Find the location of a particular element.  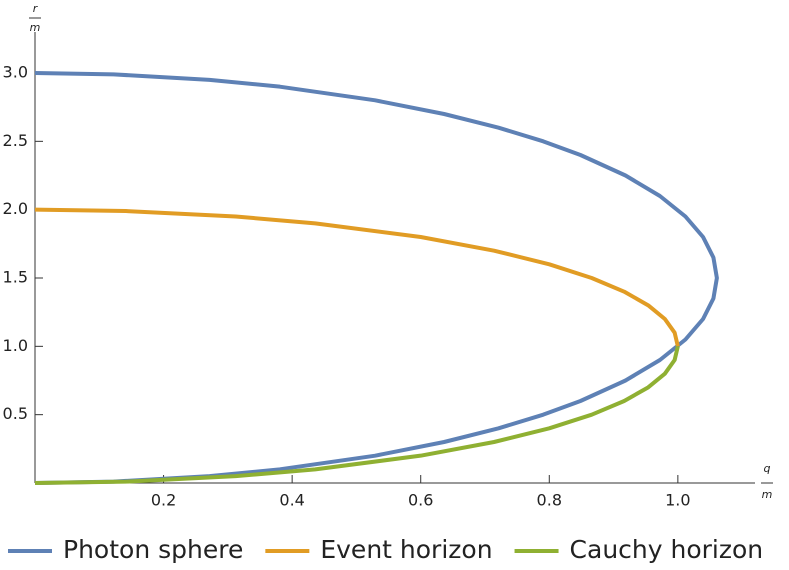

x-label-denominator: m is located at coordinates (767, 494).